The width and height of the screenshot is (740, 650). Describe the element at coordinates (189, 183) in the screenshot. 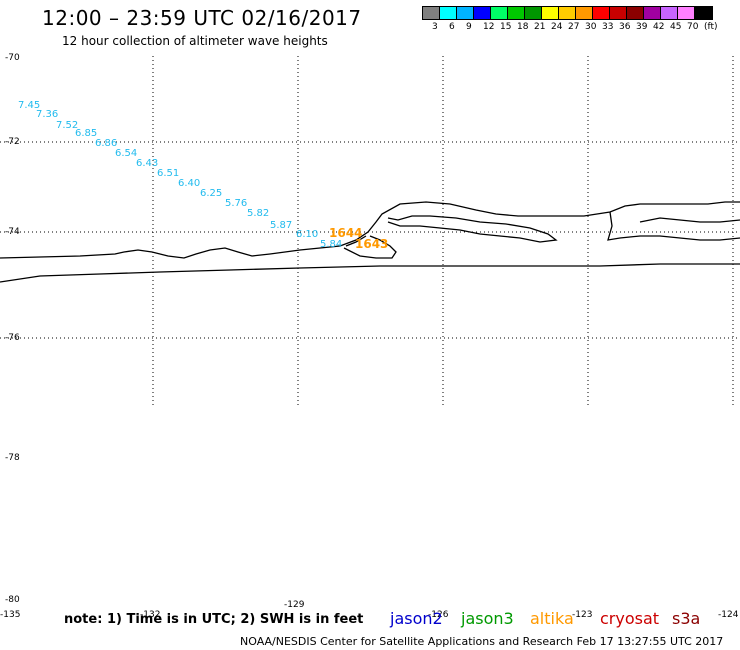

I see `wave-height-value: 6.40` at that location.